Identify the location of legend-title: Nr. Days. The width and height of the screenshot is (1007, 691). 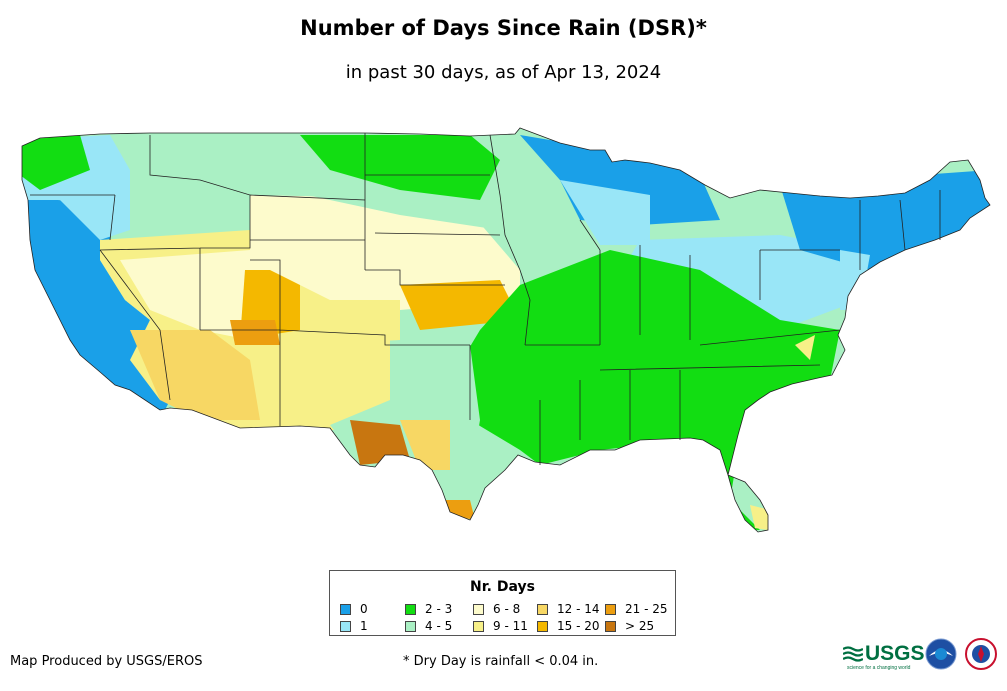
(502, 587).